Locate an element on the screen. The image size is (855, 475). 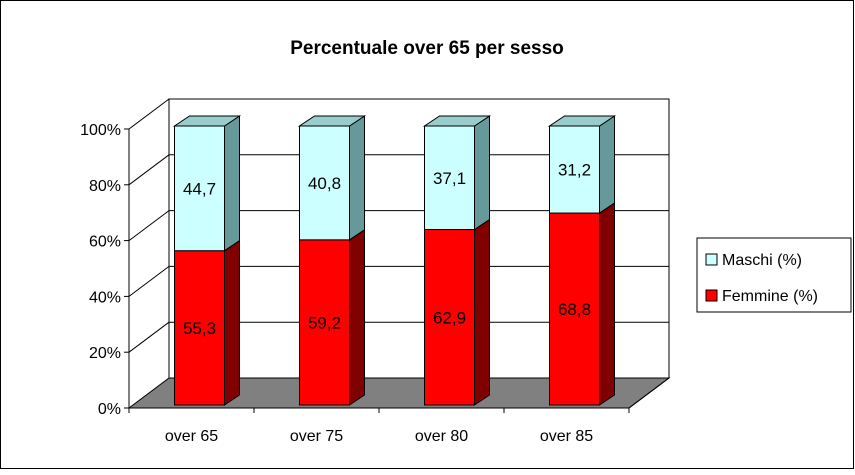
y-tick-label: 80% is located at coordinates (105, 186).